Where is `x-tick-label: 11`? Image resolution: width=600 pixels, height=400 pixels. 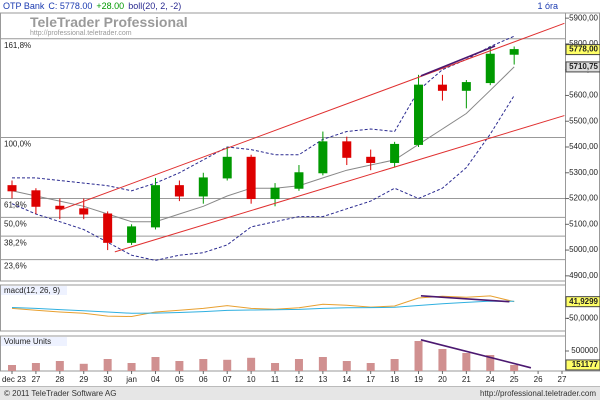 x-tick-label: 11 is located at coordinates (275, 379).